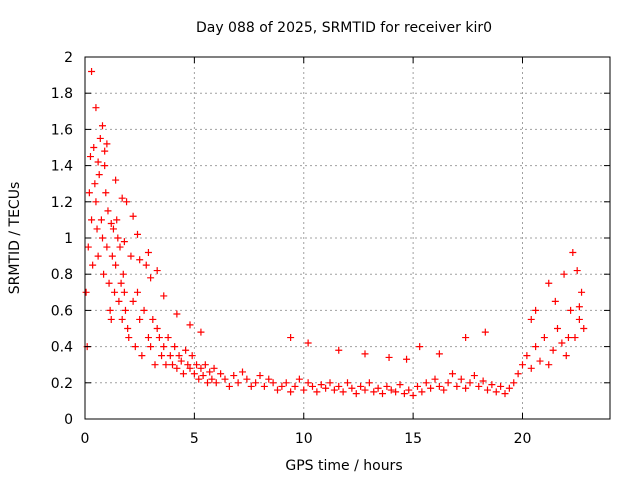  I want to click on x-tick-label: 0, so click(85, 439).